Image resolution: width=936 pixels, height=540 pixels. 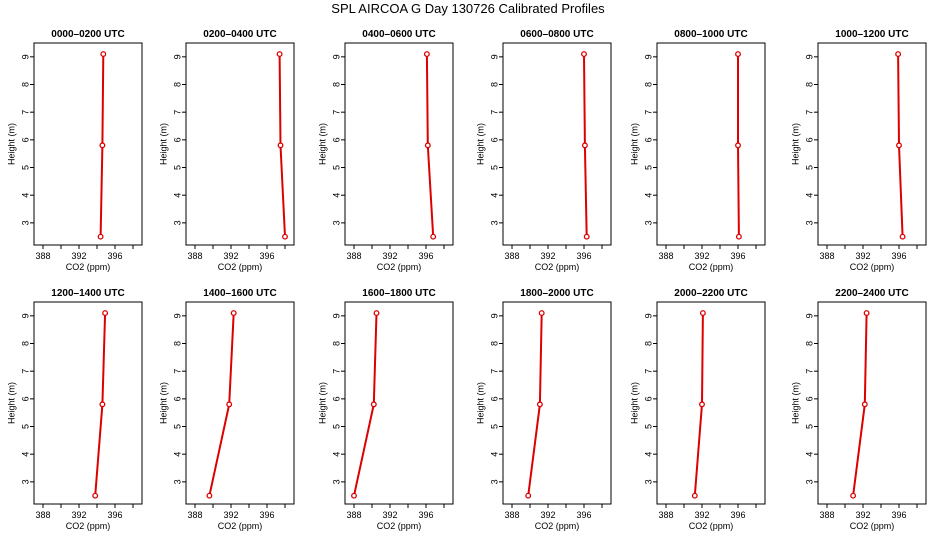 What do you see at coordinates (871, 293) in the screenshot?
I see `panel-title: 2200–2400 UTC` at bounding box center [871, 293].